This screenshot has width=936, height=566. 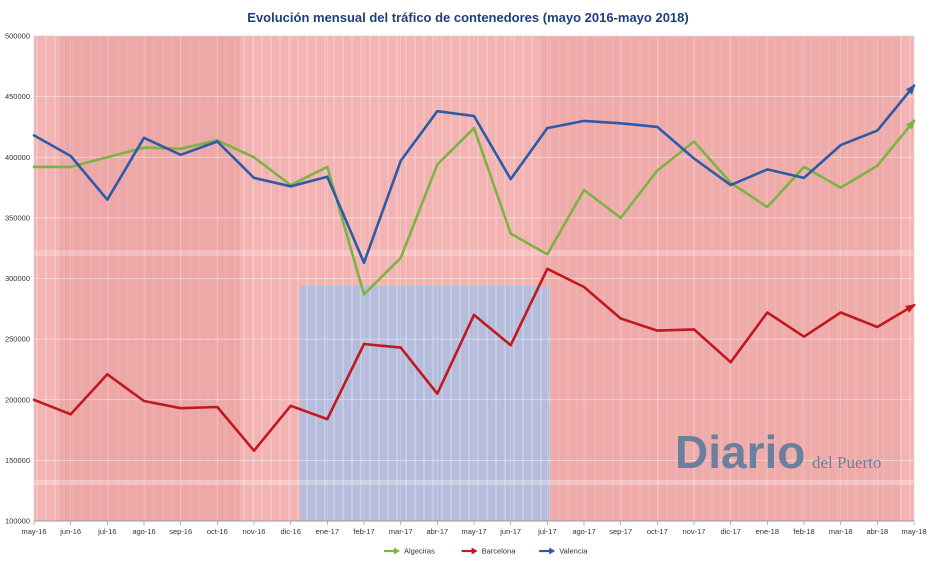 What do you see at coordinates (70, 531) in the screenshot?
I see `x-tick-label: jun-16` at bounding box center [70, 531].